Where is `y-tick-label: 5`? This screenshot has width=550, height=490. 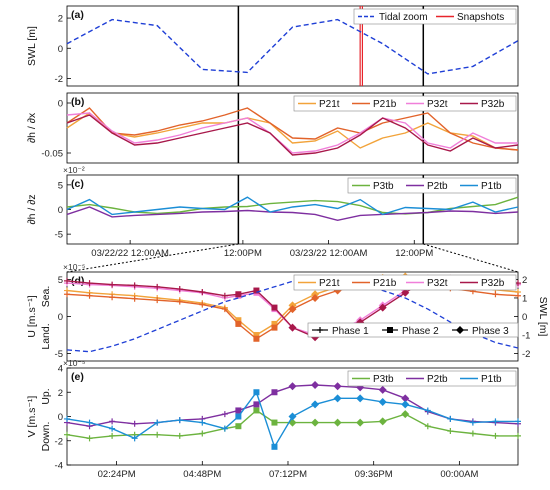 y-tick-label: 5 is located at coordinates (60, 185).